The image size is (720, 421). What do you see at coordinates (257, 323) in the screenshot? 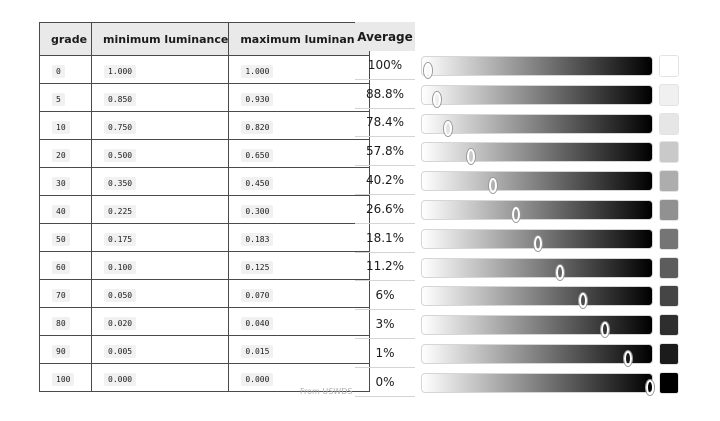
I see `max-luminance-cell-value: 0.040` at bounding box center [257, 323].